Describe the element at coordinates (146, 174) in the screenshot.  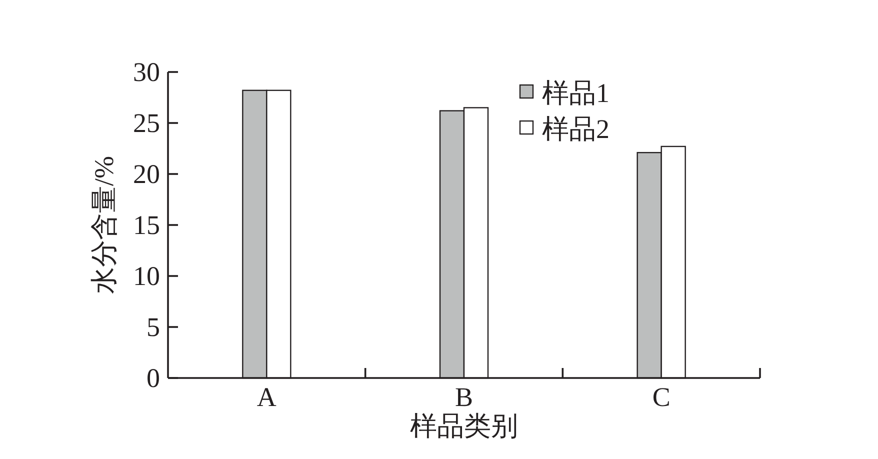
I see `y-tick-label: 20` at that location.